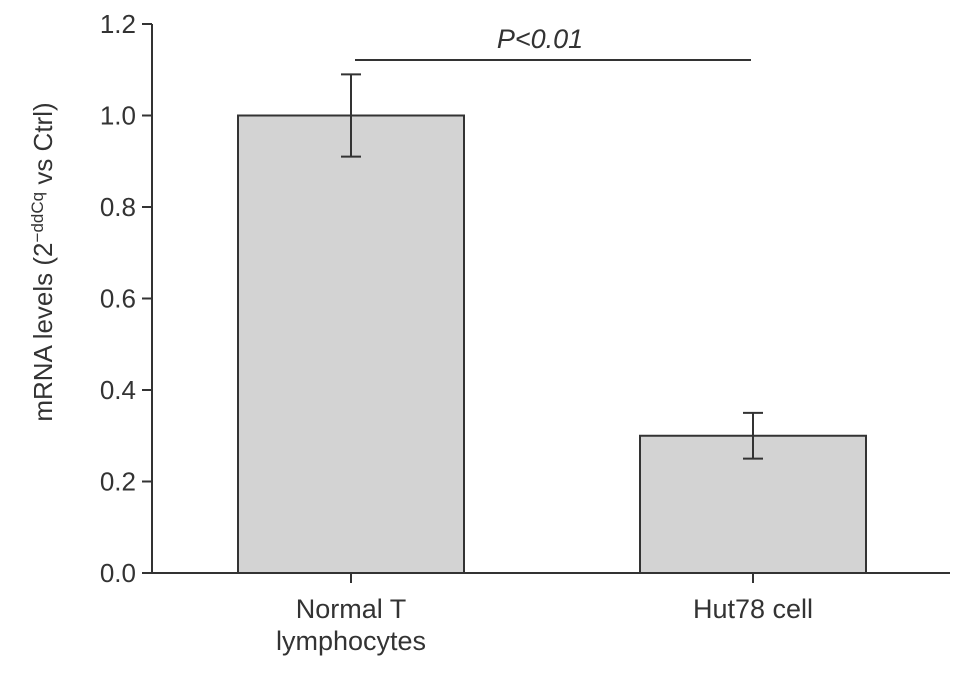 The height and width of the screenshot is (680, 969). I want to click on significance-bracket: P<0.01, so click(553, 42).